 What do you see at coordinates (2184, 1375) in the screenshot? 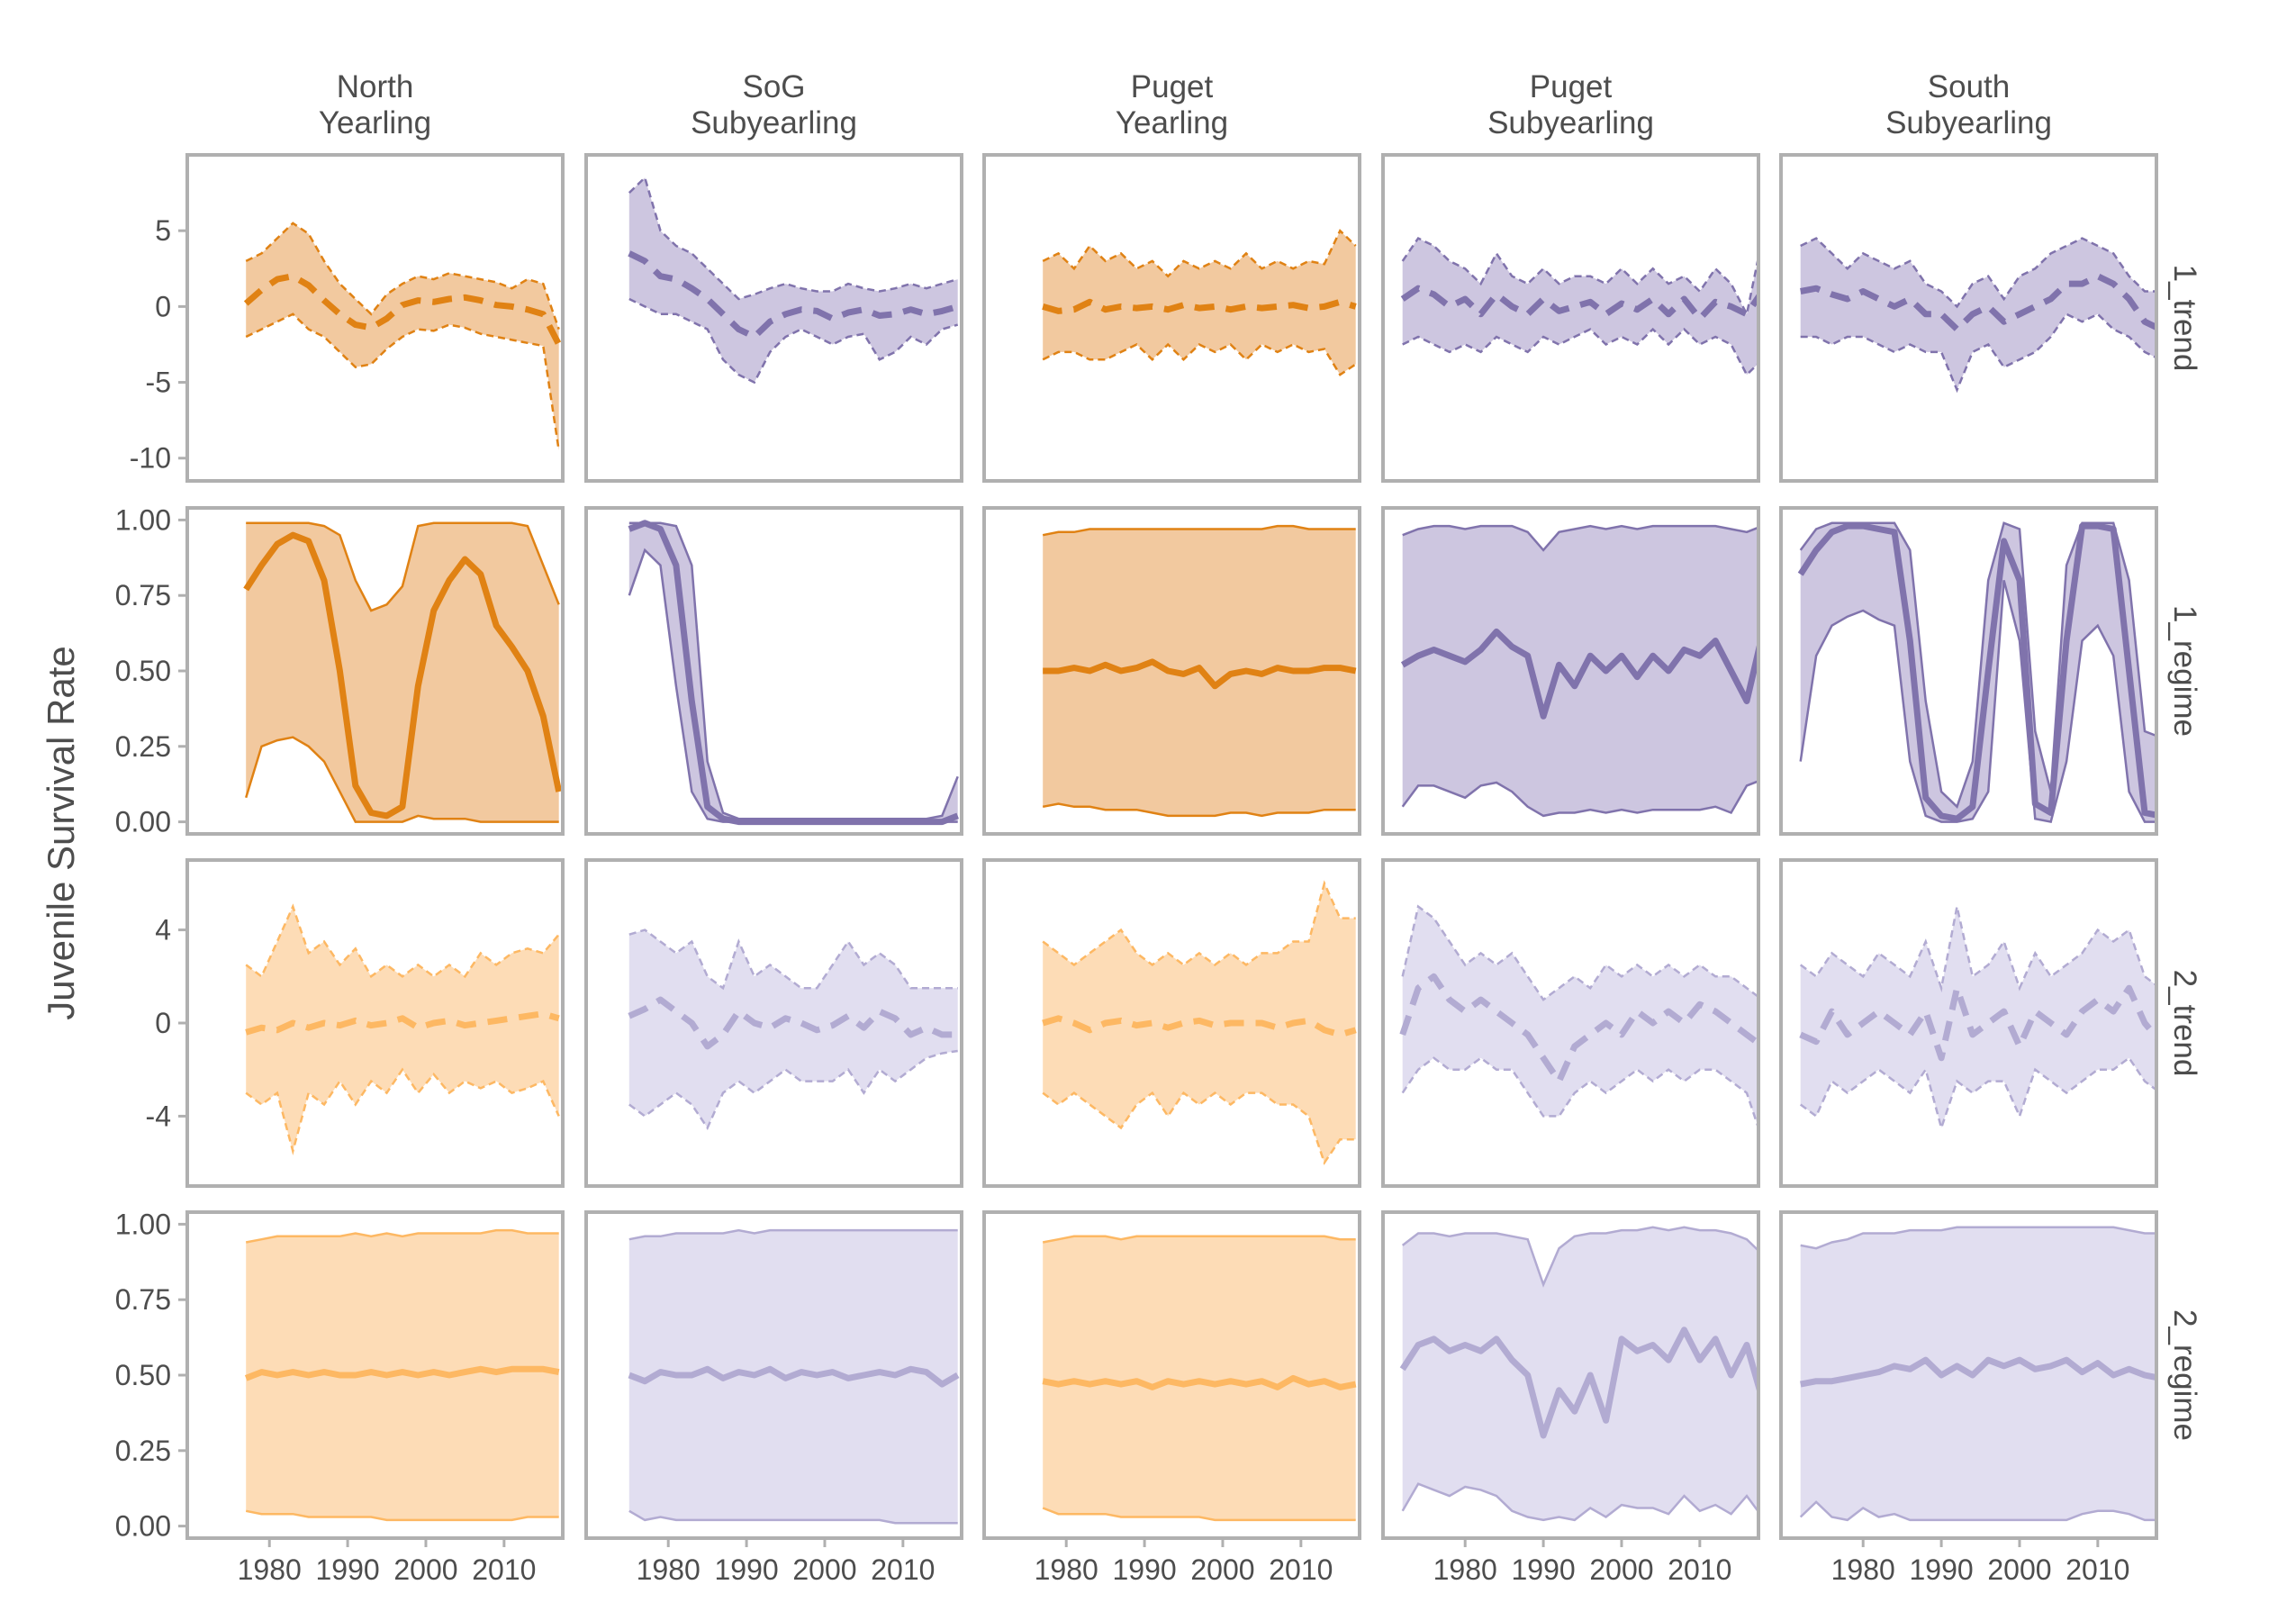
I see `row-label: 2_regime` at bounding box center [2184, 1375].